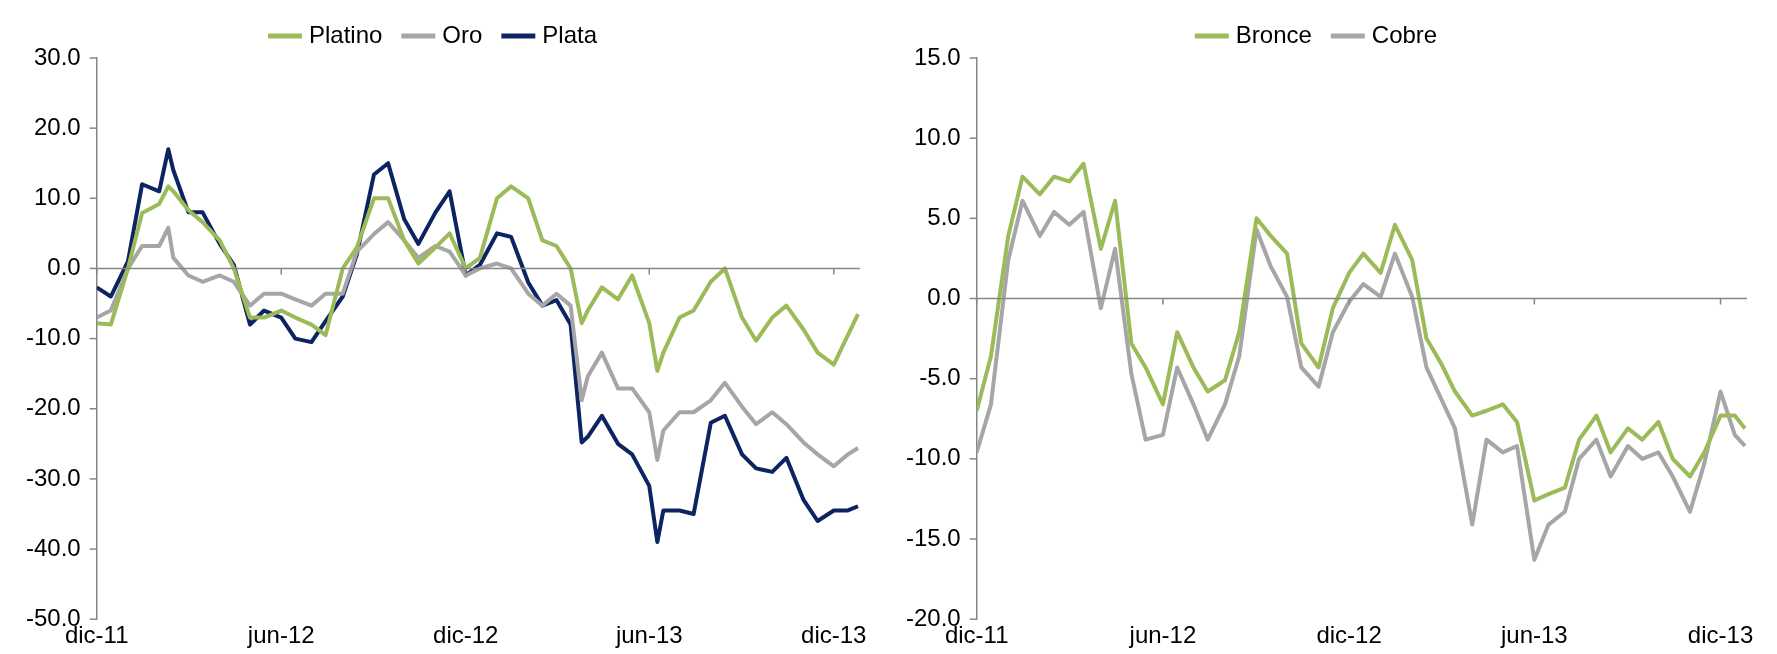 The width and height of the screenshot is (1777, 654). I want to click on y-tick-label: 30.0, so click(57, 56).